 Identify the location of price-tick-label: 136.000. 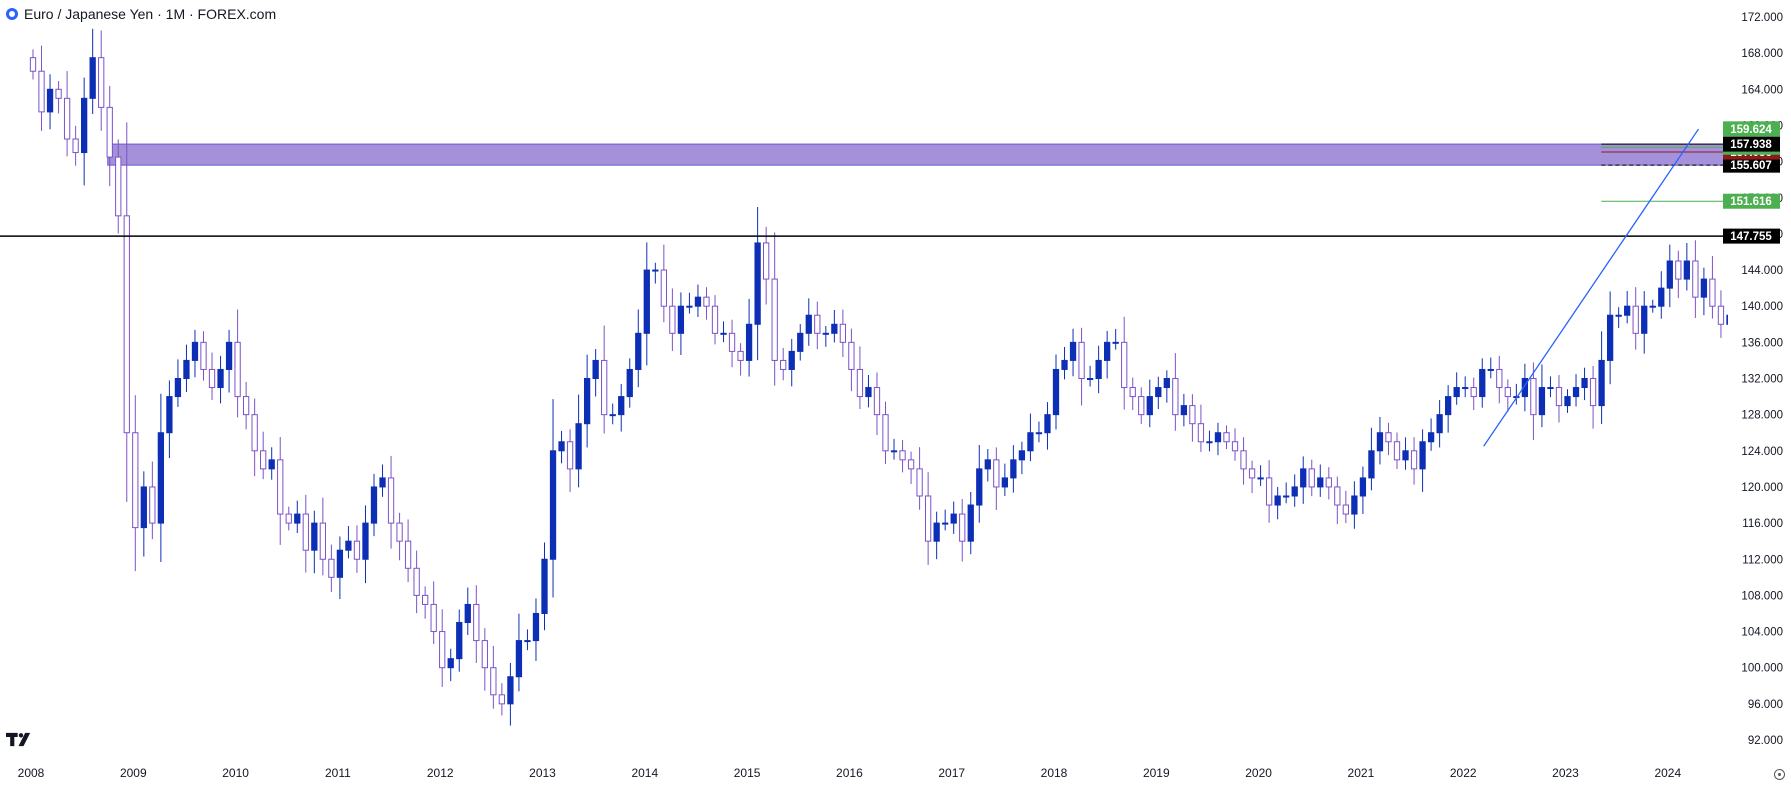
(1762, 343).